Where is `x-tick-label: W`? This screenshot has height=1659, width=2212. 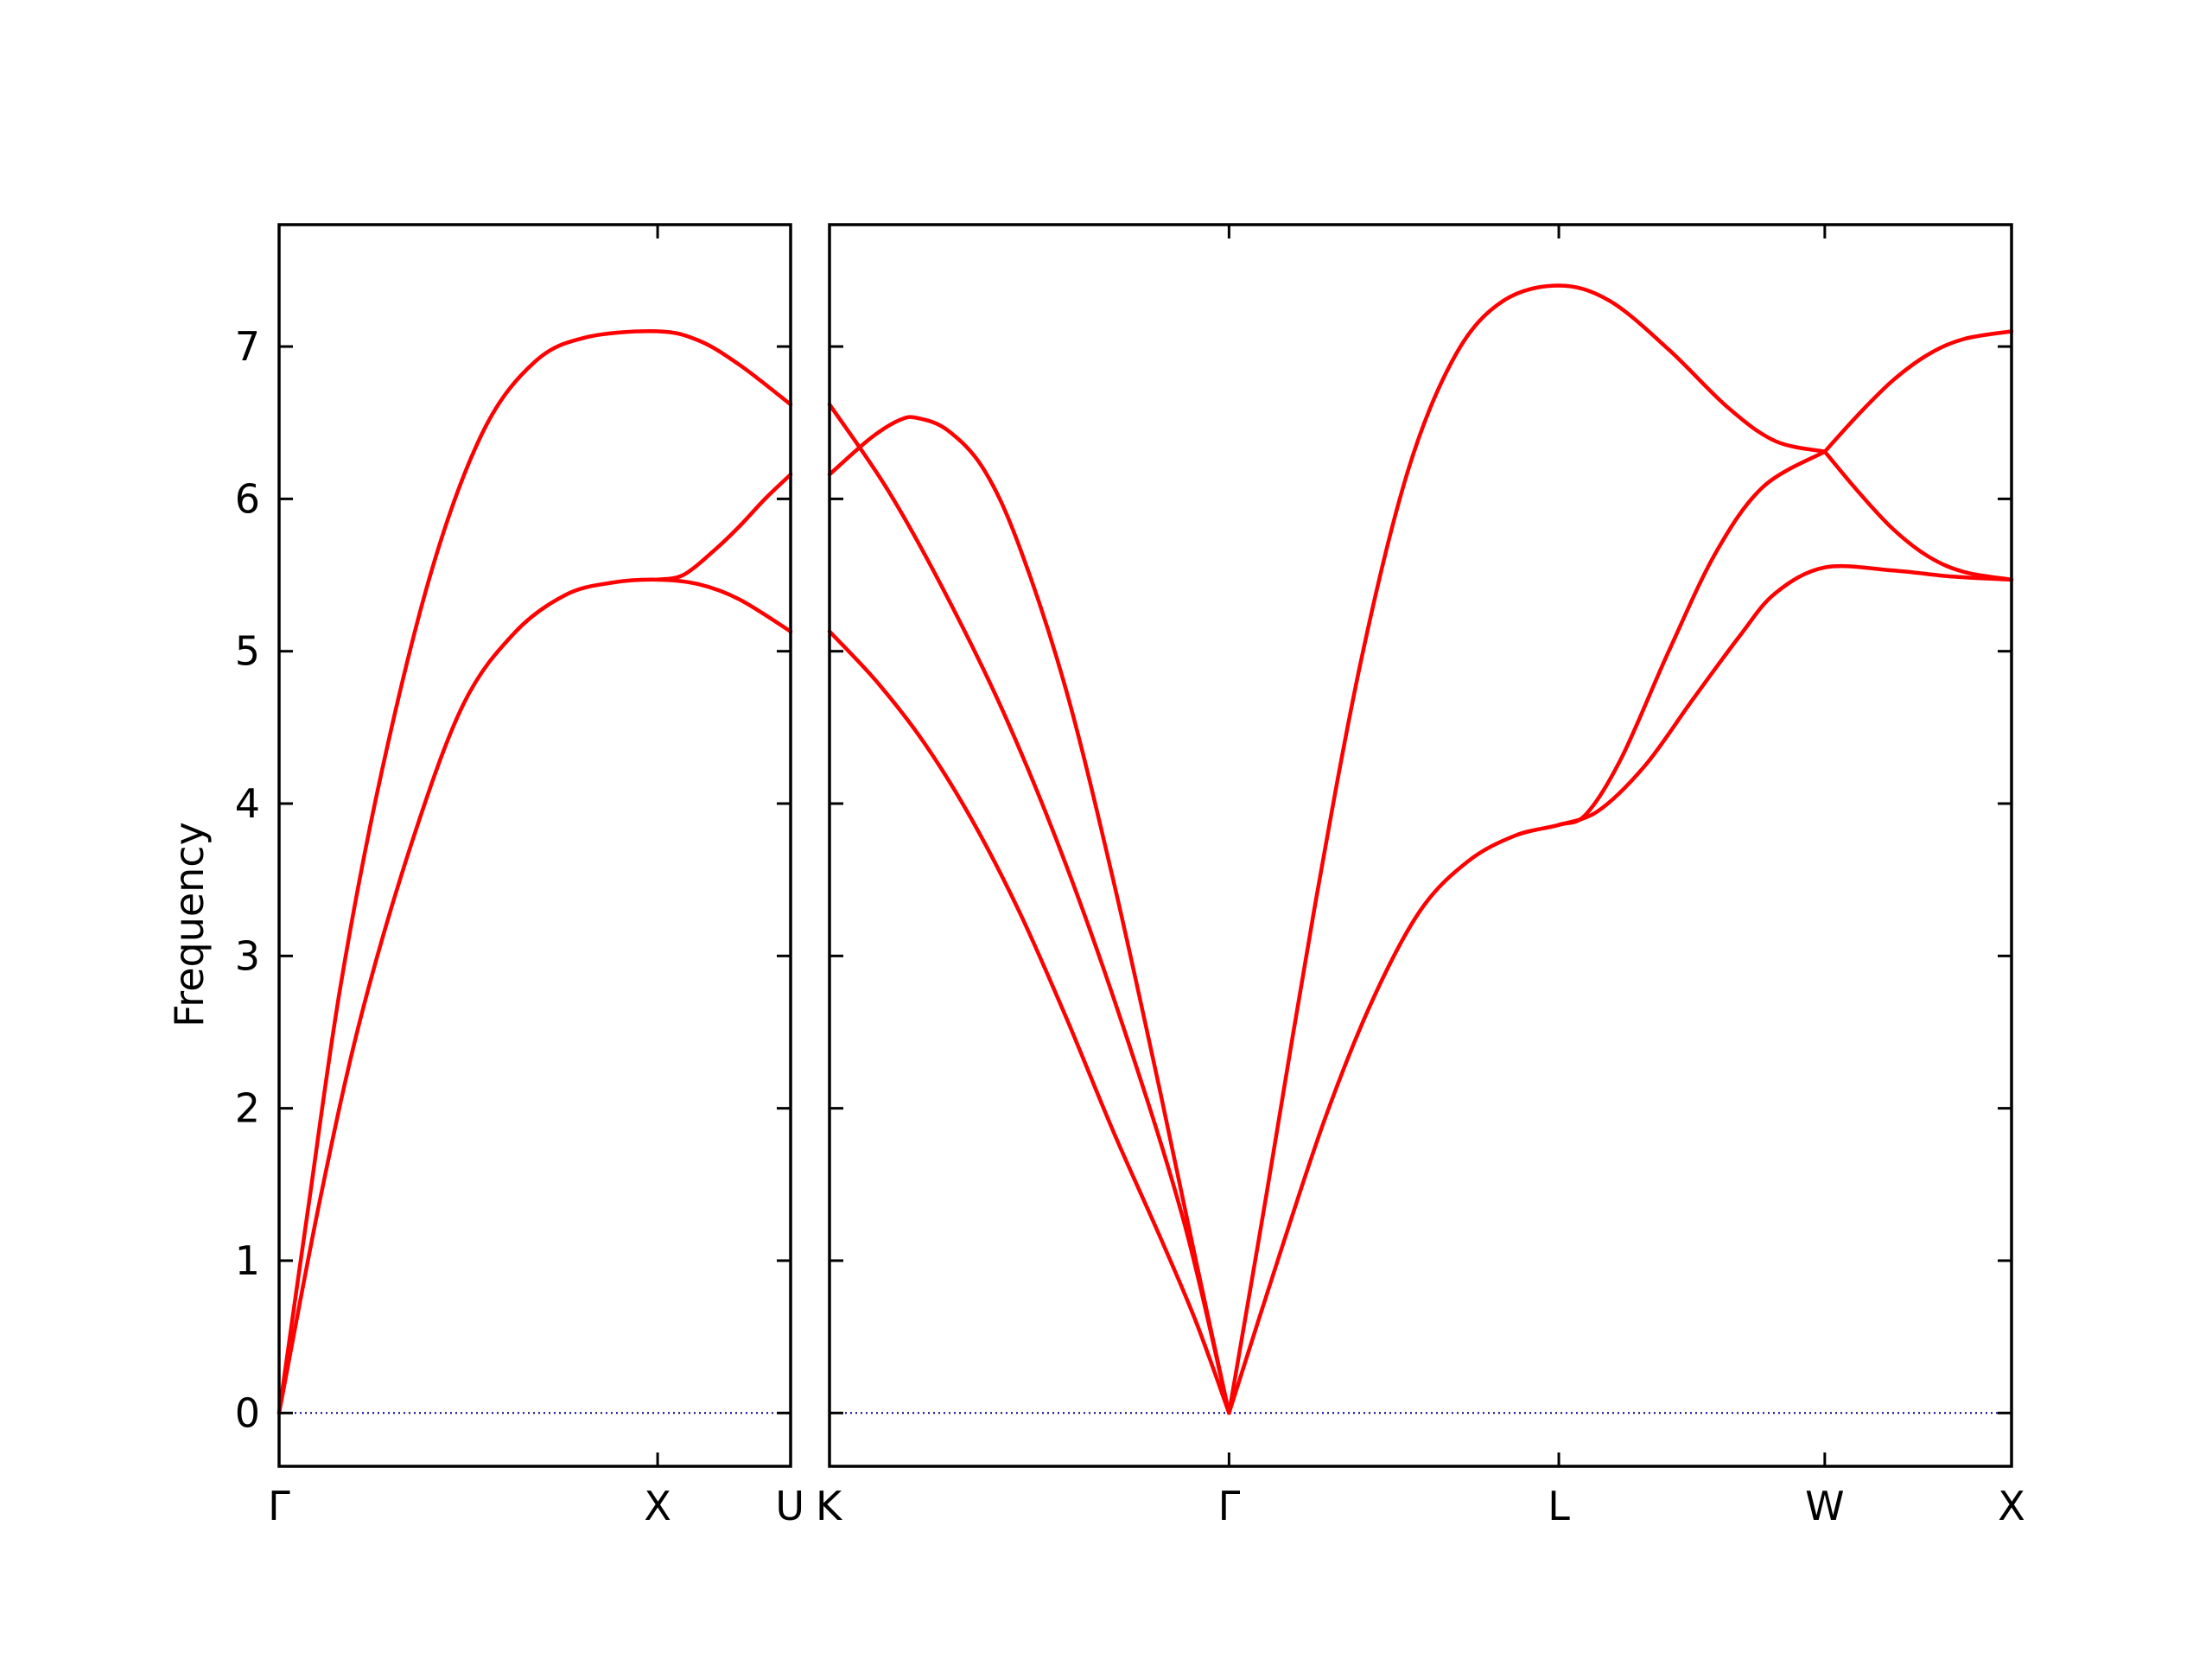 x-tick-label: W is located at coordinates (1824, 1506).